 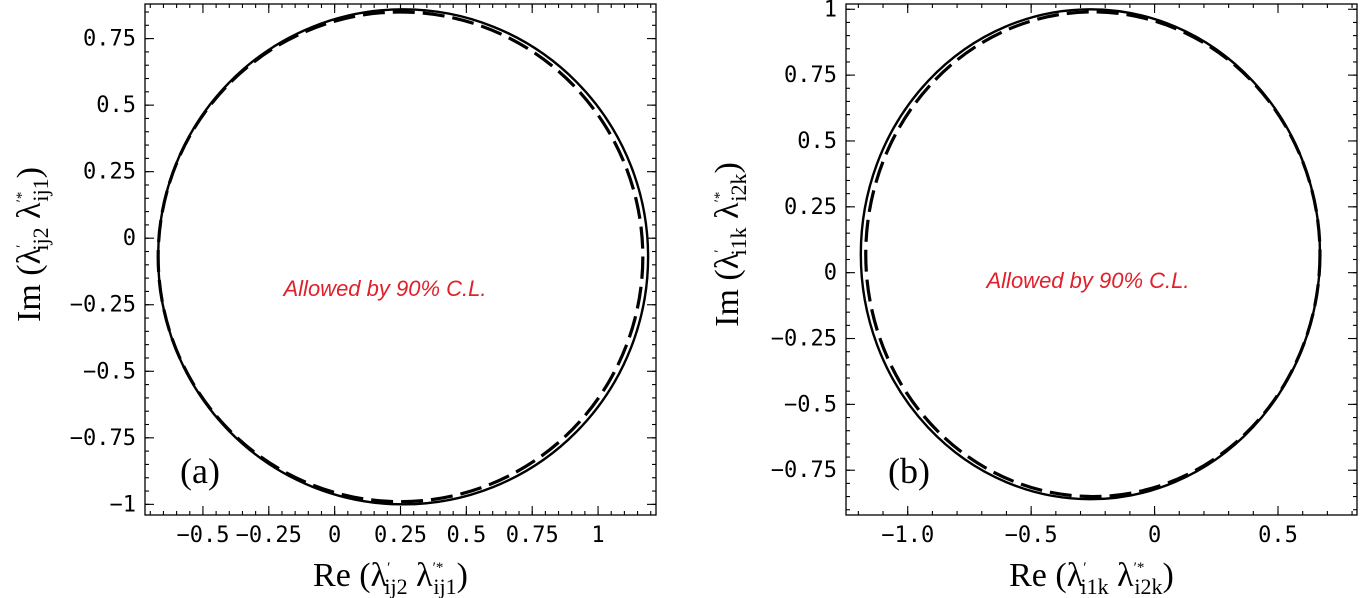 What do you see at coordinates (532, 535) in the screenshot?
I see `x-tick-label: 0.75` at bounding box center [532, 535].